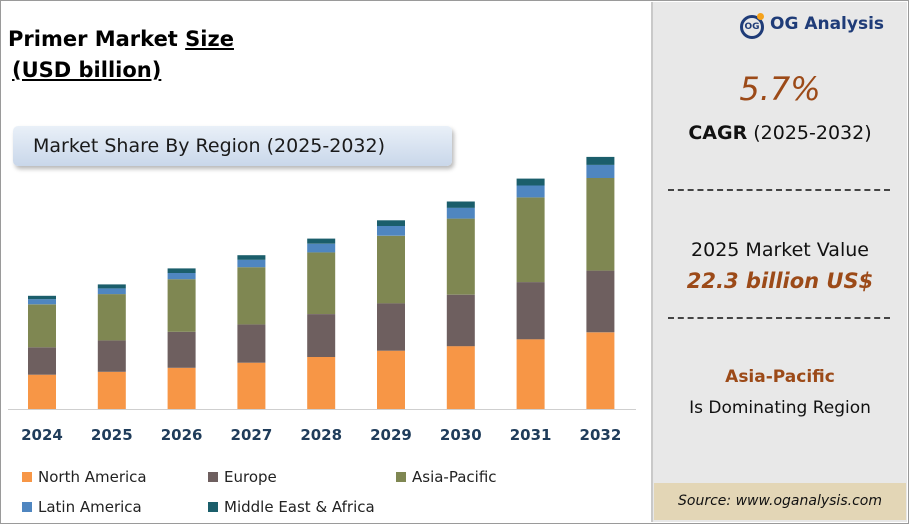  Describe the element at coordinates (209, 39) in the screenshot. I see `title-underlined: Size` at that location.